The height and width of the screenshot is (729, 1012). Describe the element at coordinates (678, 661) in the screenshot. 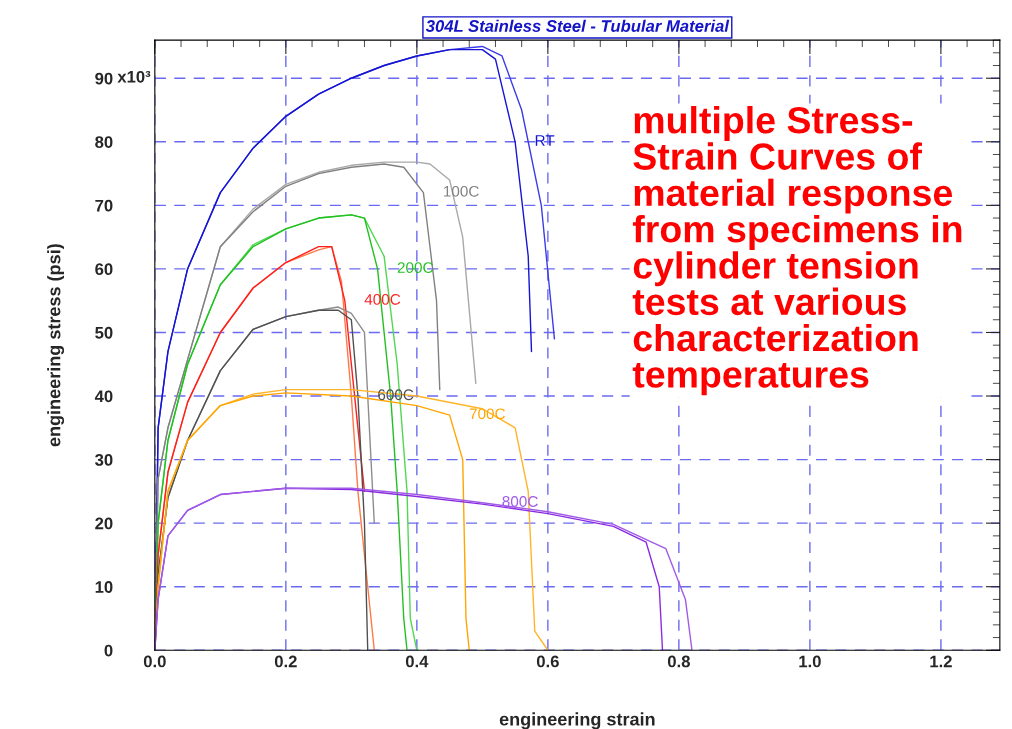

I see `x-tick-label: 0.8` at that location.